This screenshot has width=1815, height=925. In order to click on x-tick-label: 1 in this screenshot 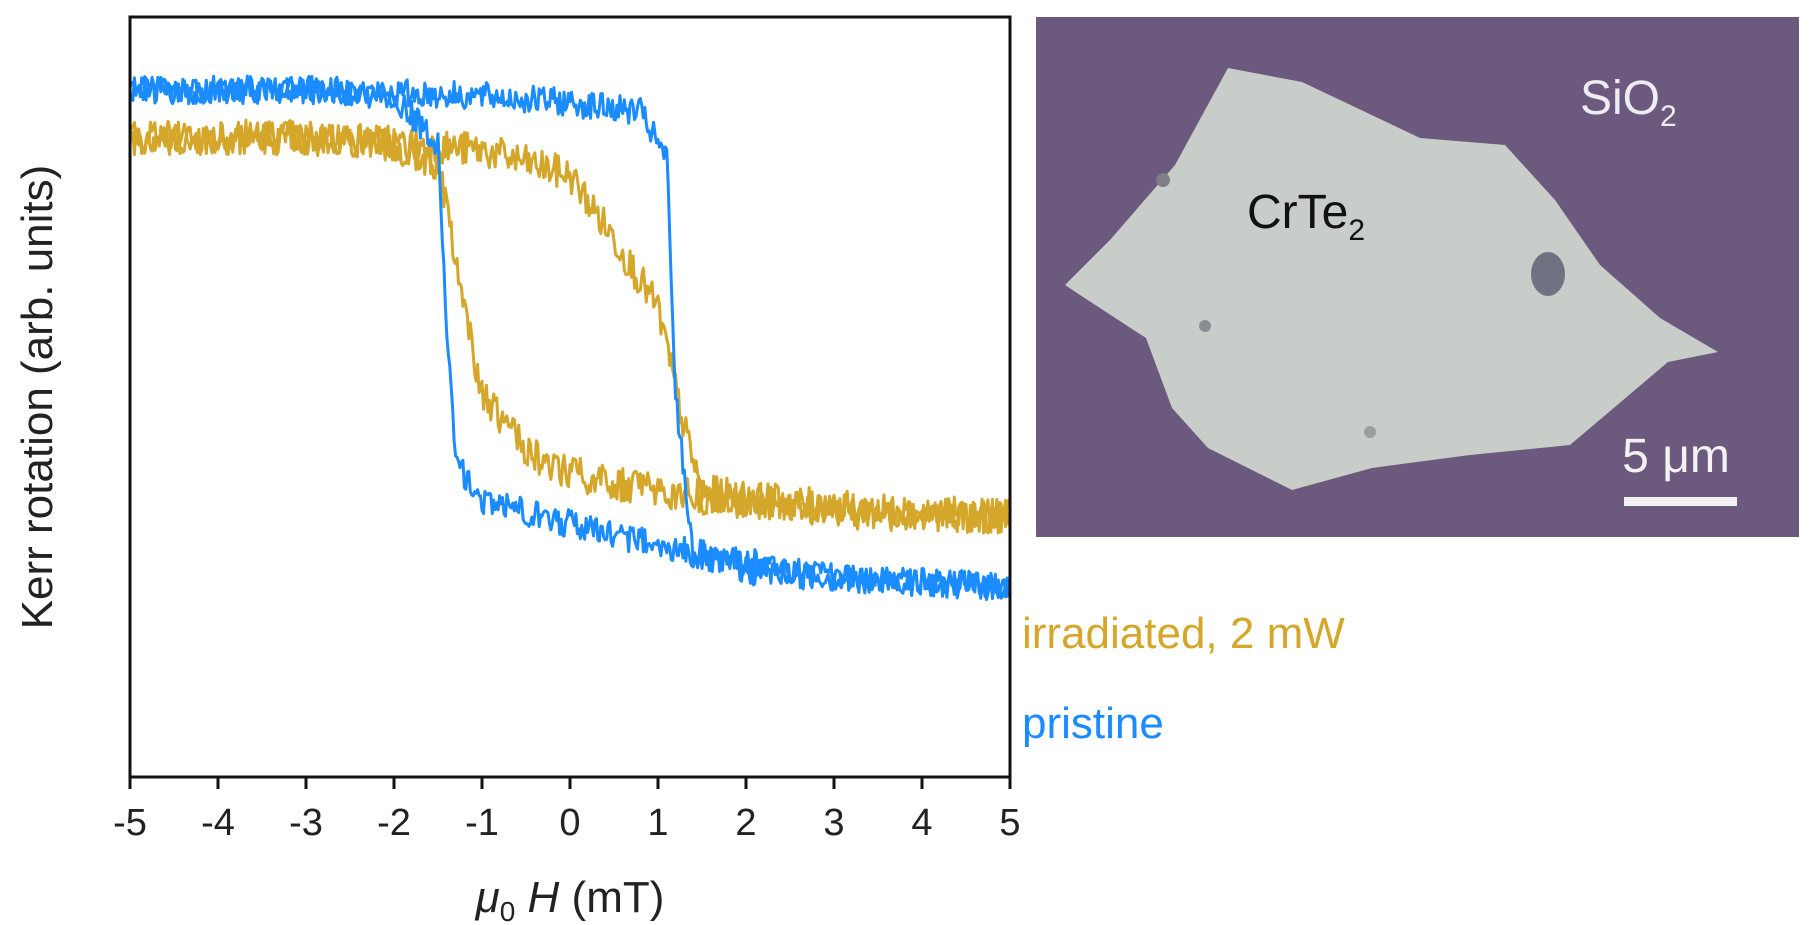, I will do `click(657, 823)`.